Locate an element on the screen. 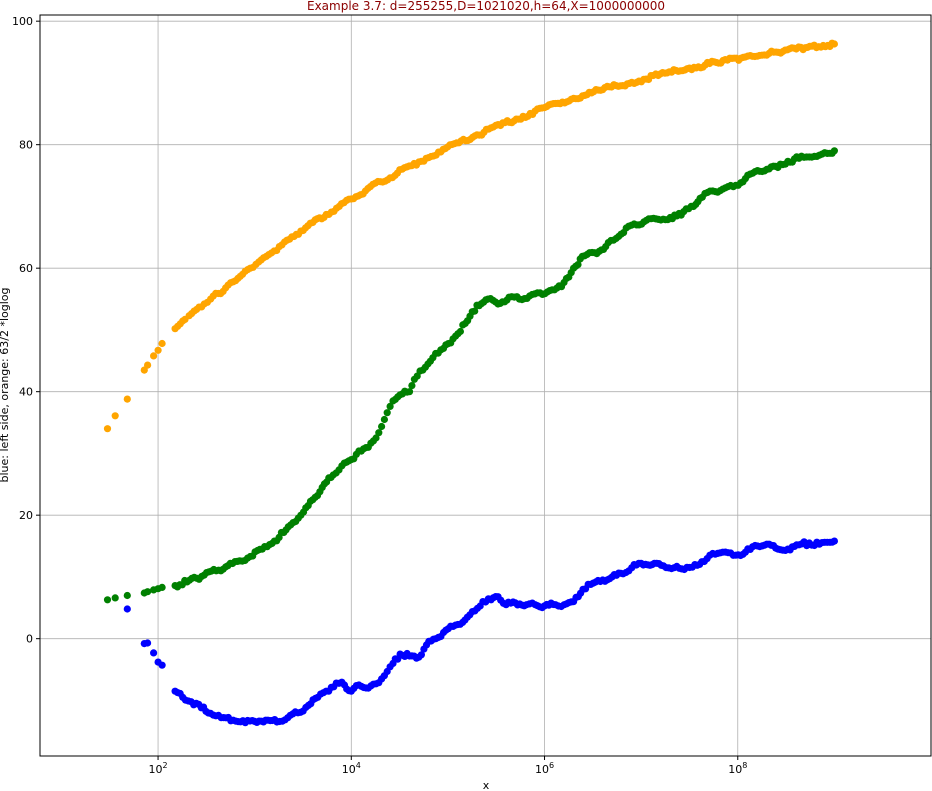  x-tick-label: 10² is located at coordinates (158, 768).